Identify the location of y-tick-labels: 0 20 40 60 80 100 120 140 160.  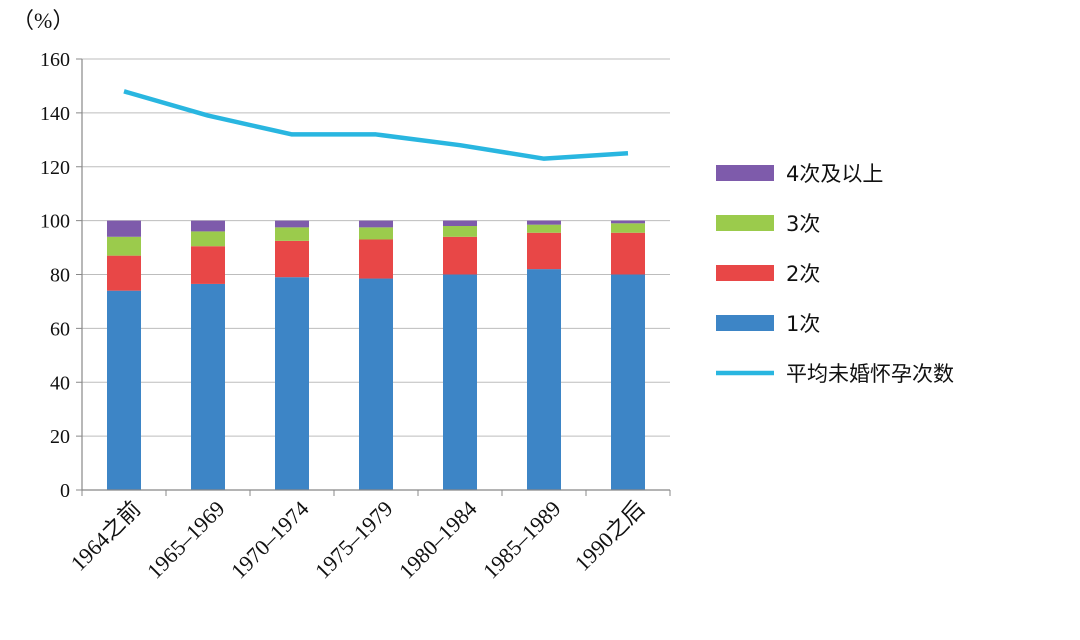
(55, 275).